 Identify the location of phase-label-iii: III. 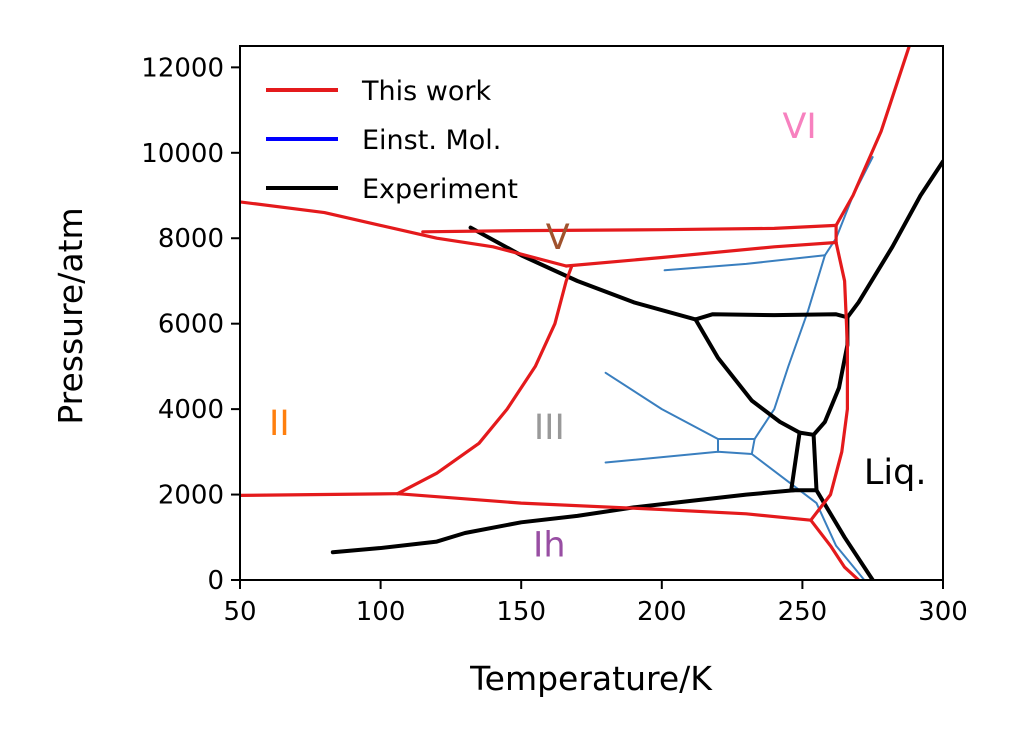
(549, 428).